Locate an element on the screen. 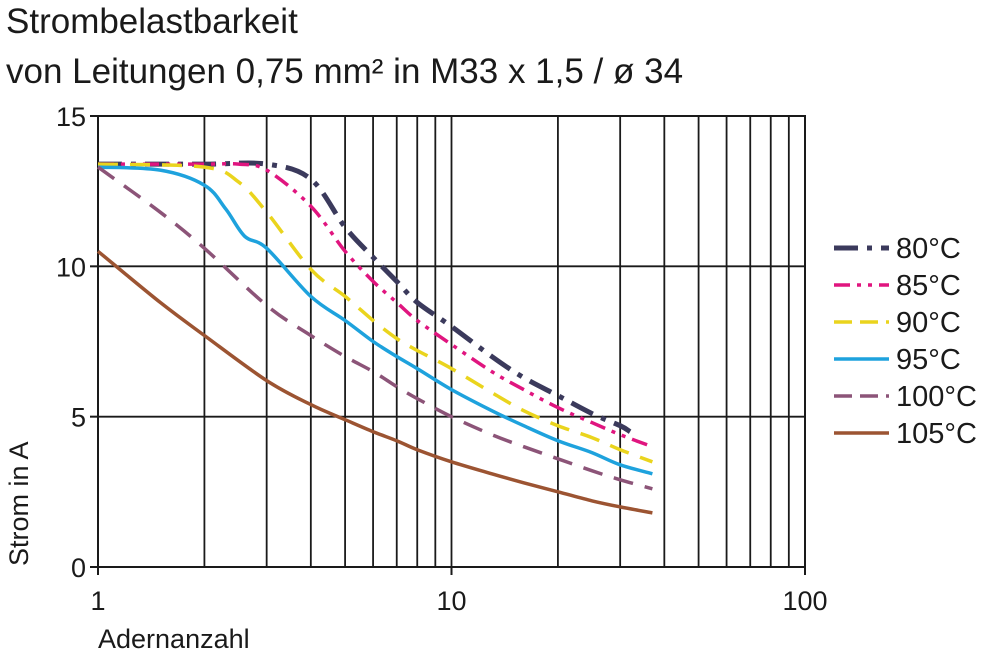 The width and height of the screenshot is (1000, 660). legend-label-3: 90°C is located at coordinates (928, 323).